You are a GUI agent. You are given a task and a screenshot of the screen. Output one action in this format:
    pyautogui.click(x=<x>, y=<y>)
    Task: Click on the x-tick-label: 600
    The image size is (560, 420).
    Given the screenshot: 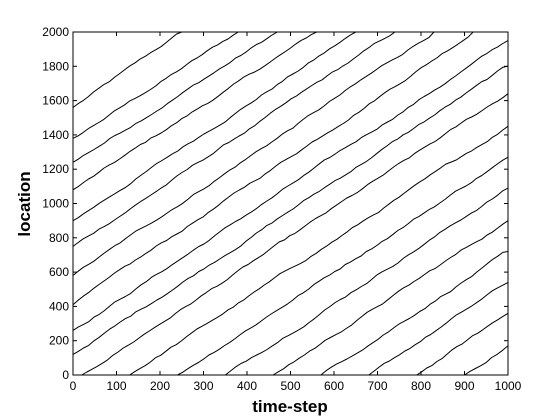 What is the action you would take?
    pyautogui.click(x=334, y=386)
    